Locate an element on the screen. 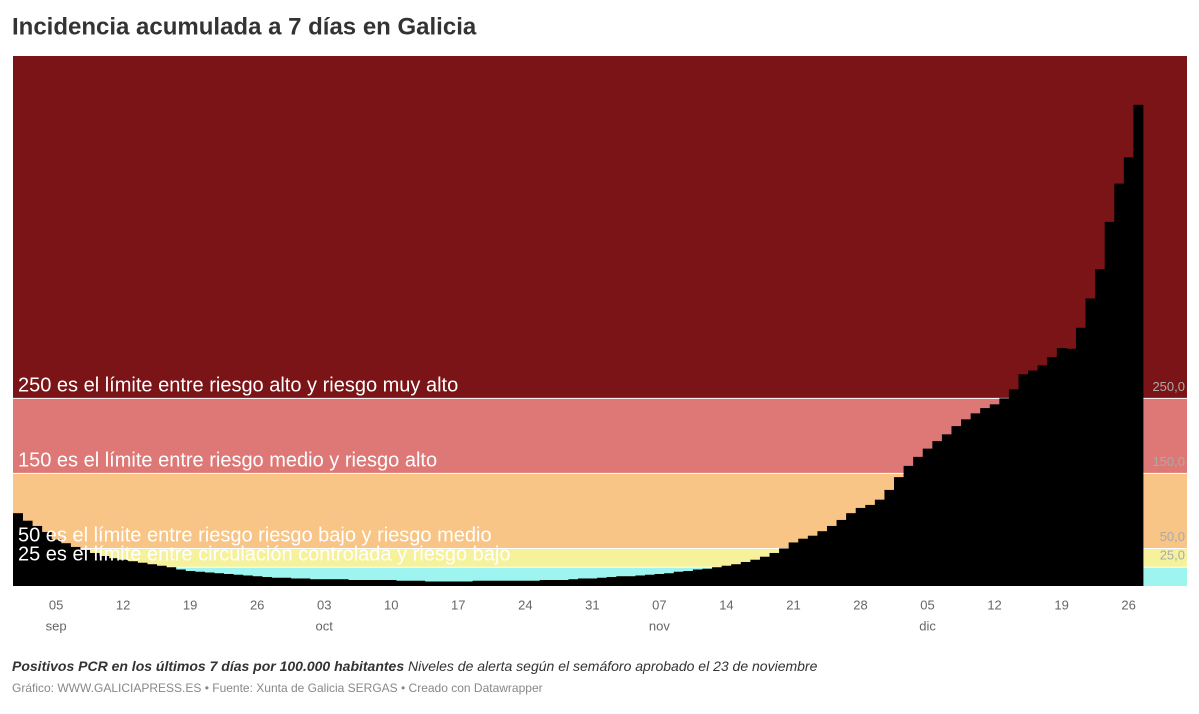 The image size is (1199, 714). x-tick-label: 19 is located at coordinates (1061, 604).